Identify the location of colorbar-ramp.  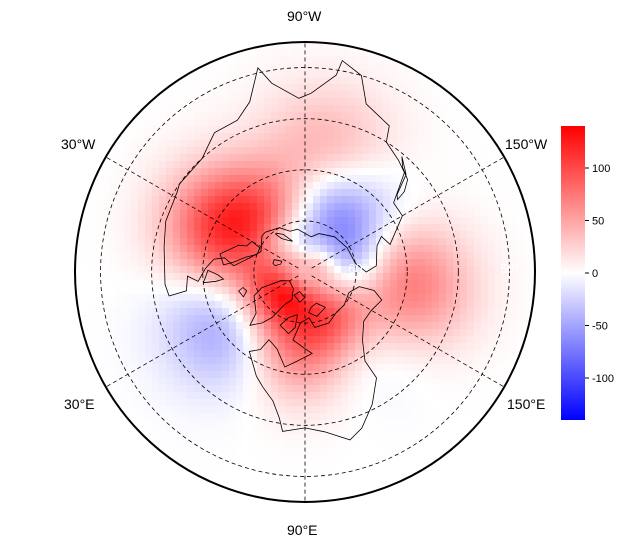
(573, 273).